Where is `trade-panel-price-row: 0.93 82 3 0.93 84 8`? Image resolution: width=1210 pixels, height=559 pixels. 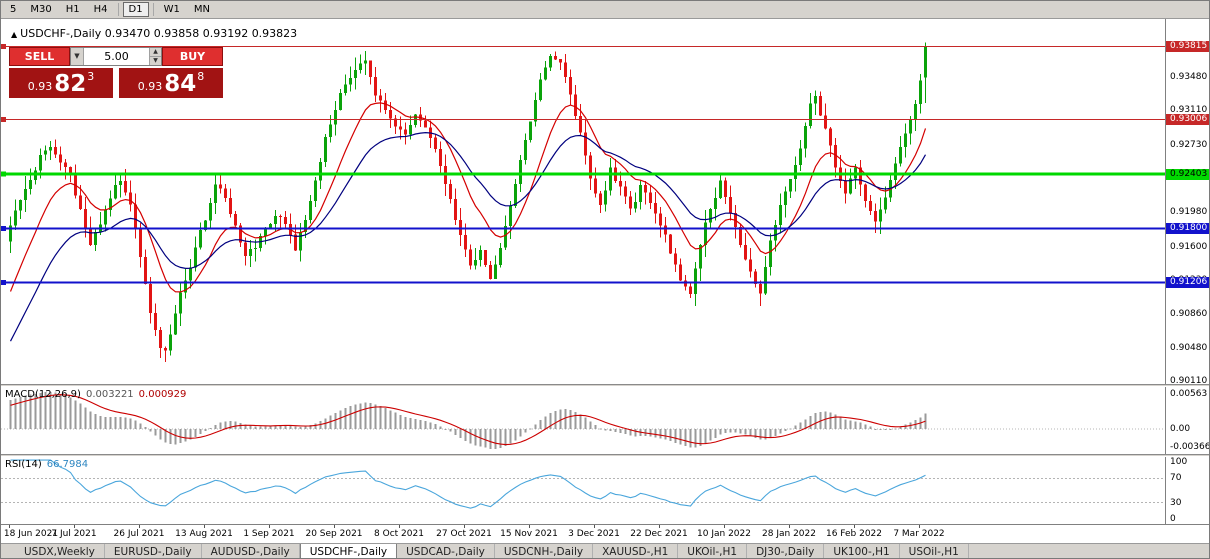 trade-panel-price-row: 0.93 82 3 0.93 84 8 is located at coordinates (116, 83).